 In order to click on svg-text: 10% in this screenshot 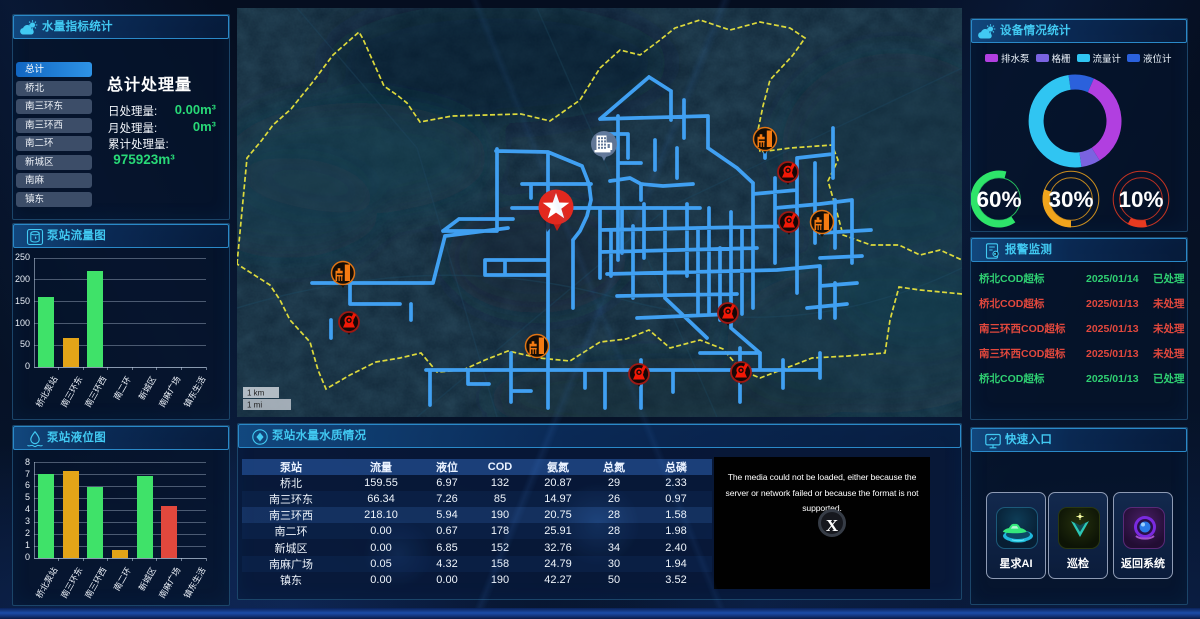, I will do `click(1140, 199)`.